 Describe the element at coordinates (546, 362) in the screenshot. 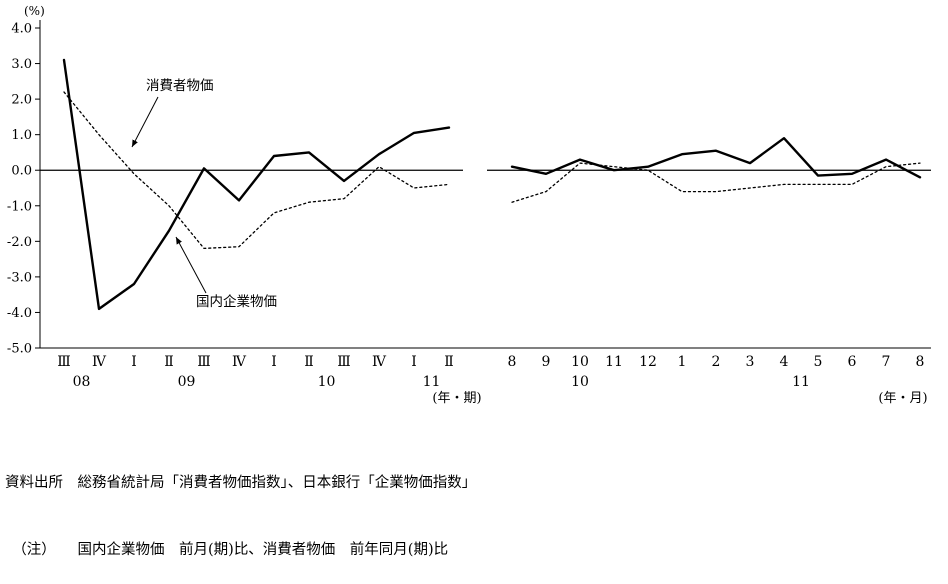

I see `x-tick-label: 9` at that location.